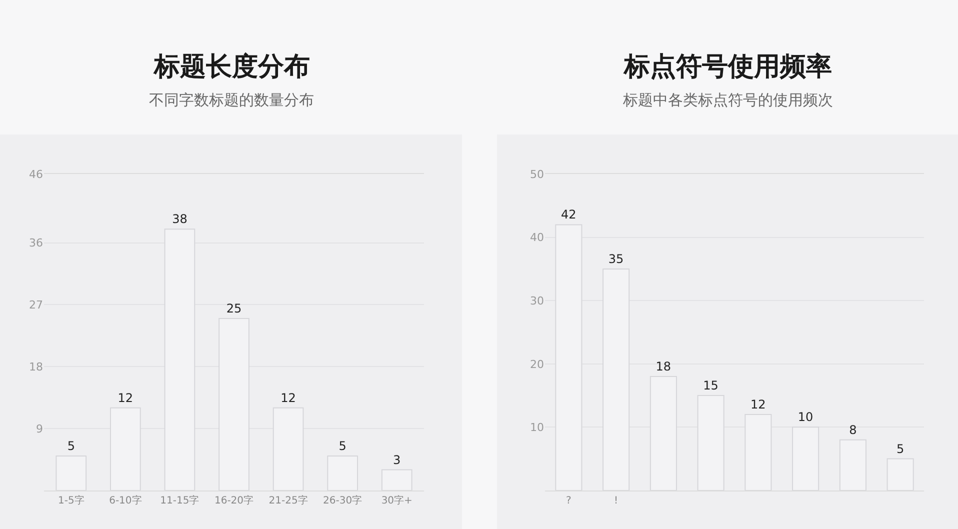  What do you see at coordinates (710, 385) in the screenshot?
I see `data-label: 15` at bounding box center [710, 385].